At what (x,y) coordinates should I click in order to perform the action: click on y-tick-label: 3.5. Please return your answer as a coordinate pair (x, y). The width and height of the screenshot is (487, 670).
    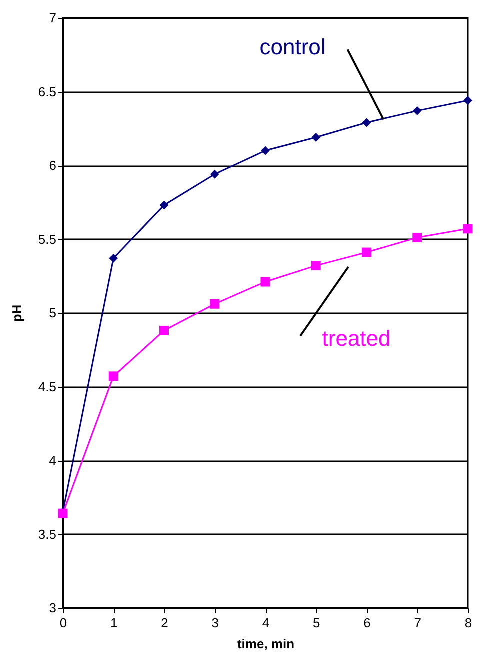
    Looking at the image, I should click on (47, 534).